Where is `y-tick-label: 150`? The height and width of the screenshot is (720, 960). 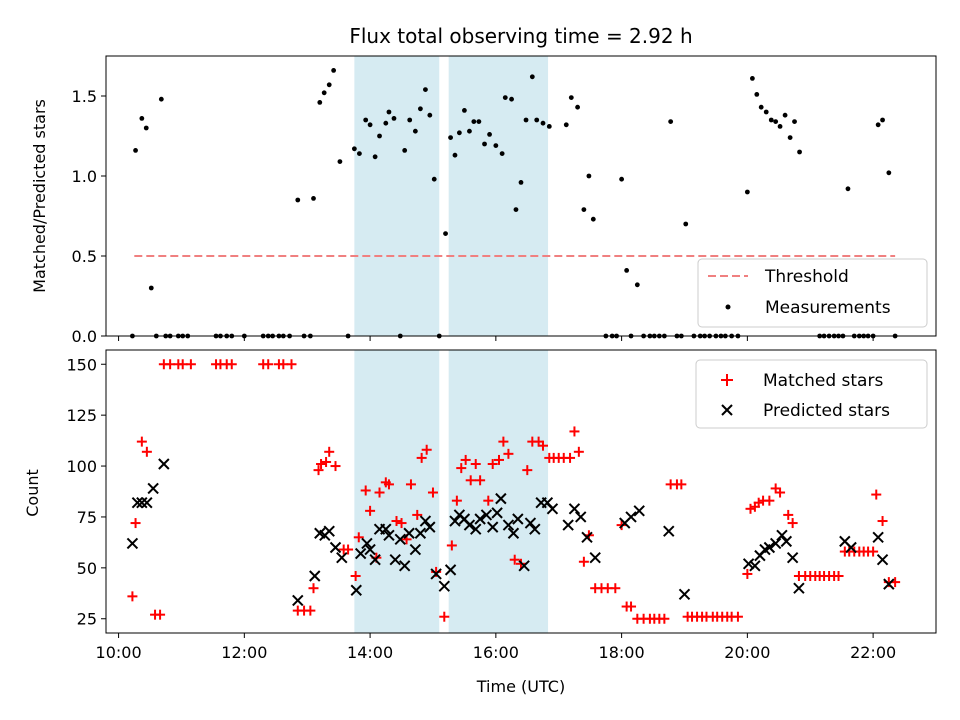
y-tick-label: 150 is located at coordinates (81, 364).